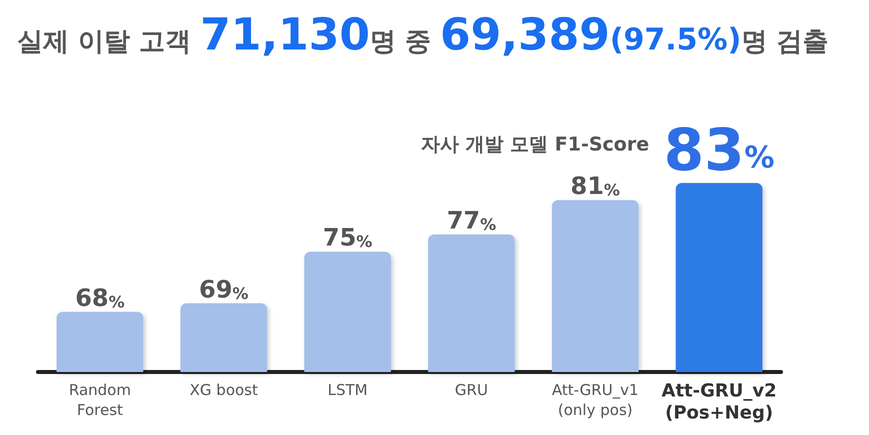  Describe the element at coordinates (471, 390) in the screenshot. I see `x-tick-label: GRU` at that location.